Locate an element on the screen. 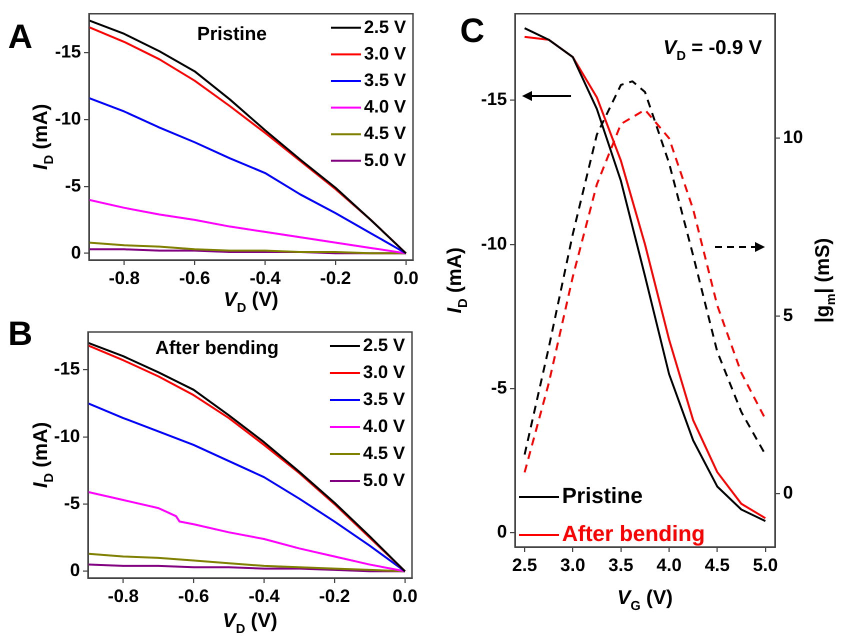 This screenshot has width=843, height=639. legend-label: Pristine is located at coordinates (602, 495).